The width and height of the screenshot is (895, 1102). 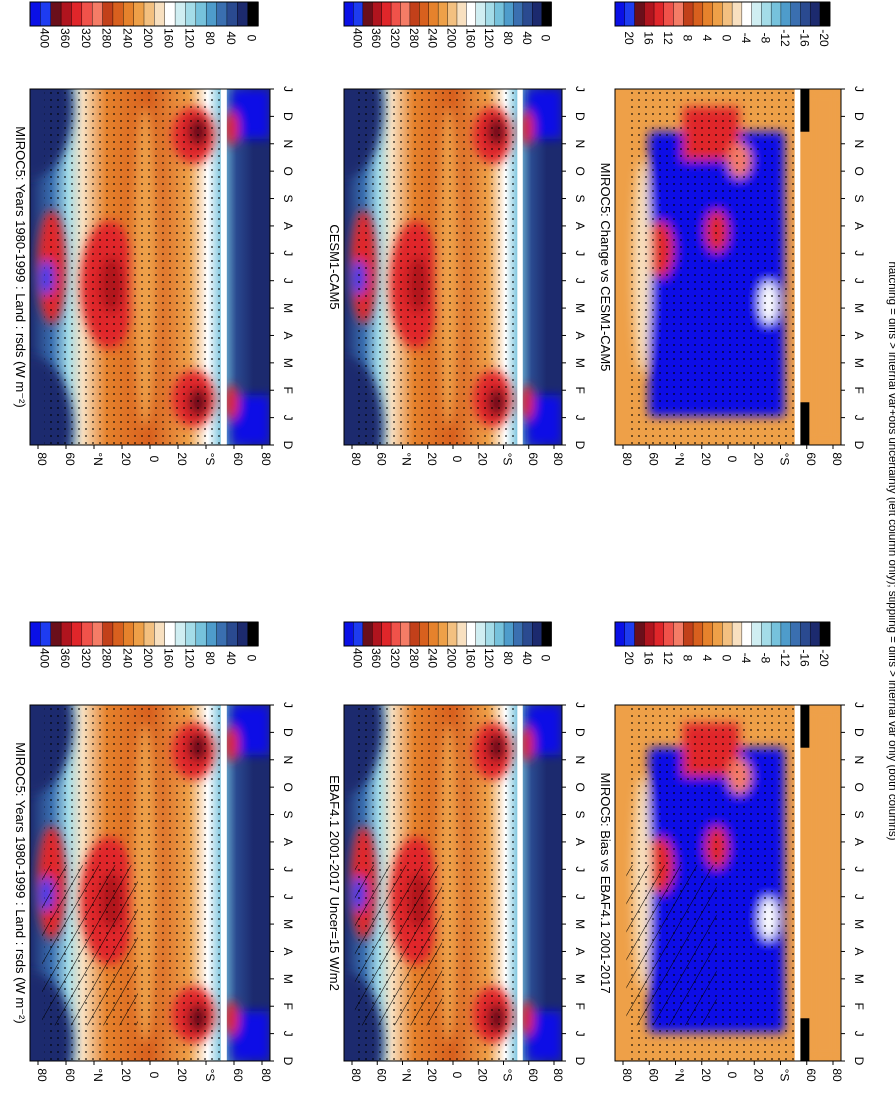 What do you see at coordinates (452, 38) in the screenshot?
I see `colorbar-label: 200` at bounding box center [452, 38].